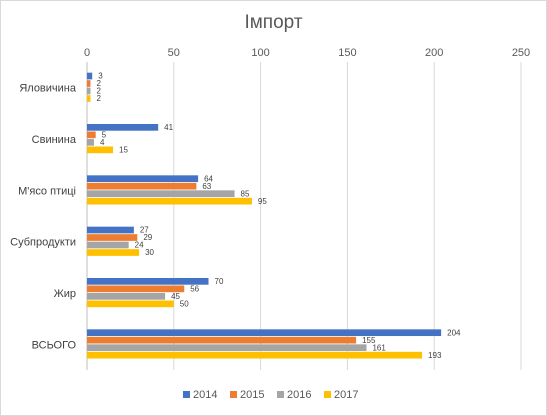 This screenshot has height=416, width=547. Describe the element at coordinates (47, 191) in the screenshot. I see `category-label: М'ясо птиці` at that location.